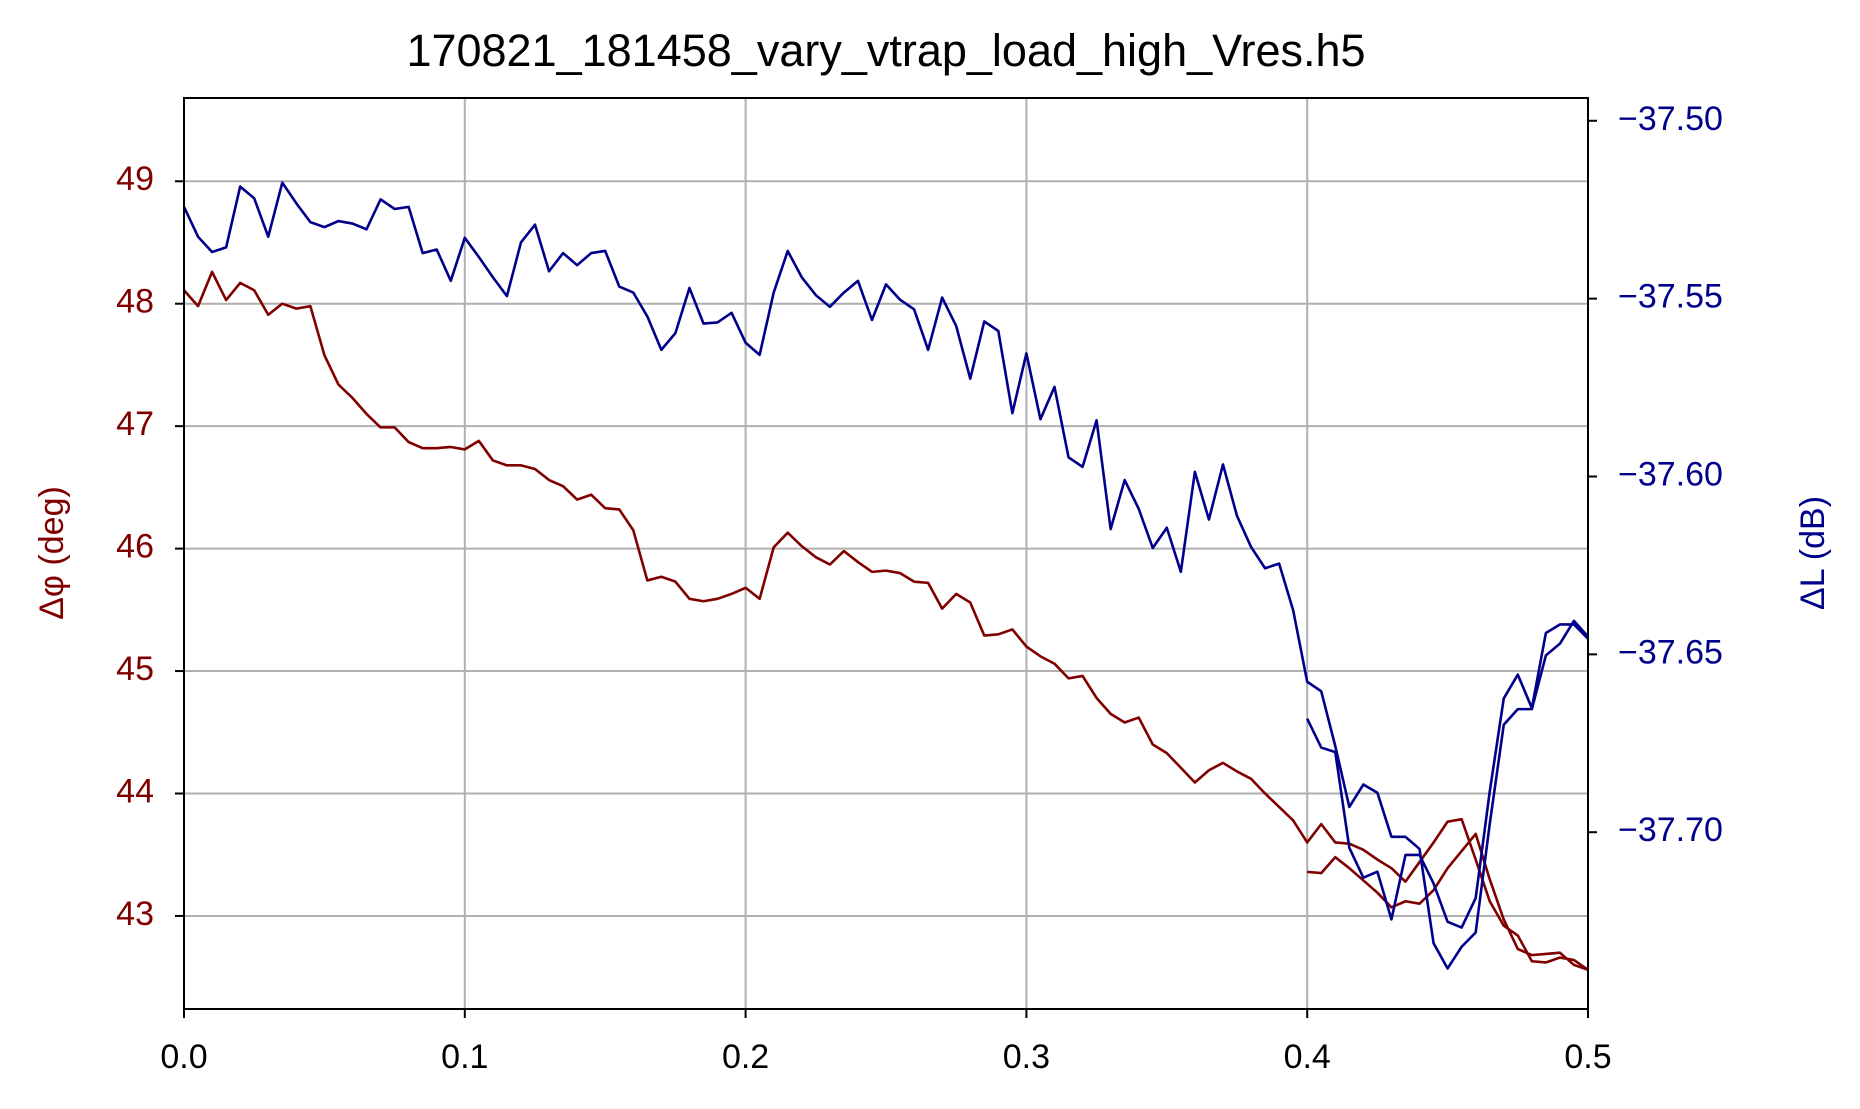  What do you see at coordinates (1587, 1057) in the screenshot?
I see `x-tick-label: 0.5` at bounding box center [1587, 1057].